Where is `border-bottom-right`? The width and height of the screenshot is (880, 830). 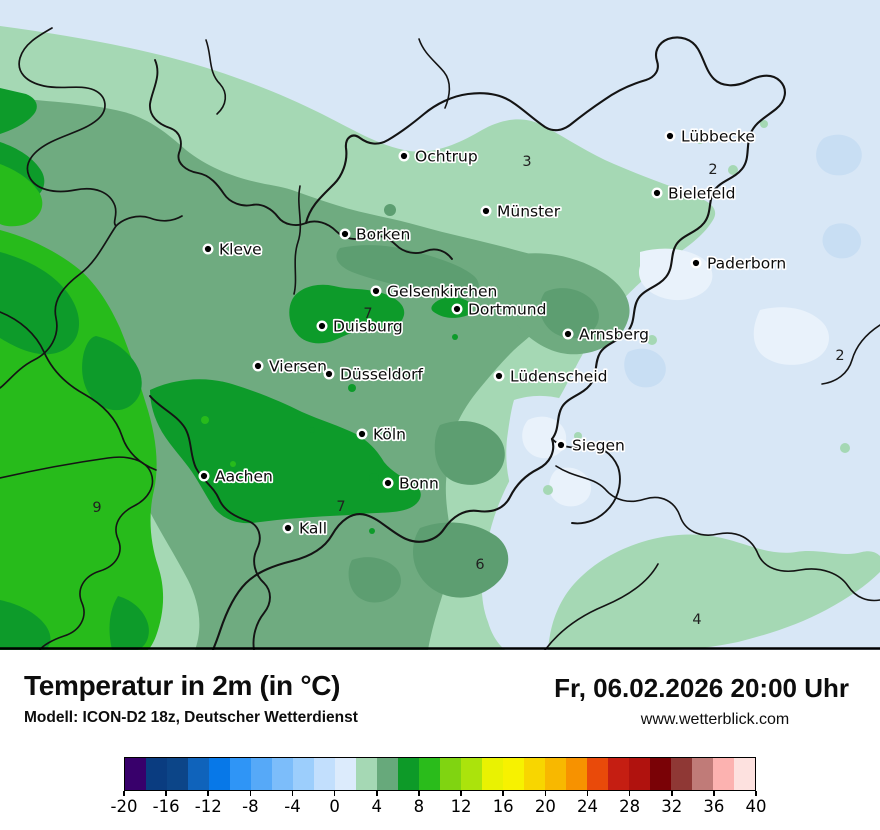 border-bottom-right is located at coordinates (601, 606).